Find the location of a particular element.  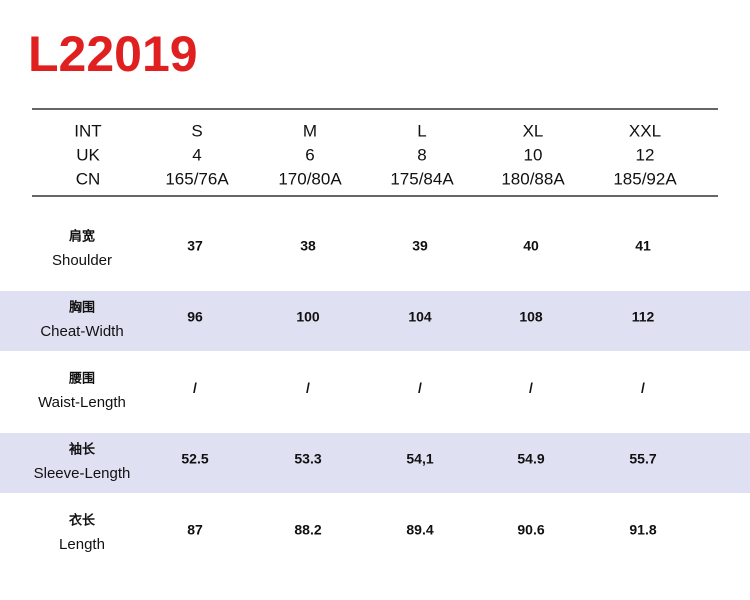

cell-value: 88.2 is located at coordinates (307, 530).